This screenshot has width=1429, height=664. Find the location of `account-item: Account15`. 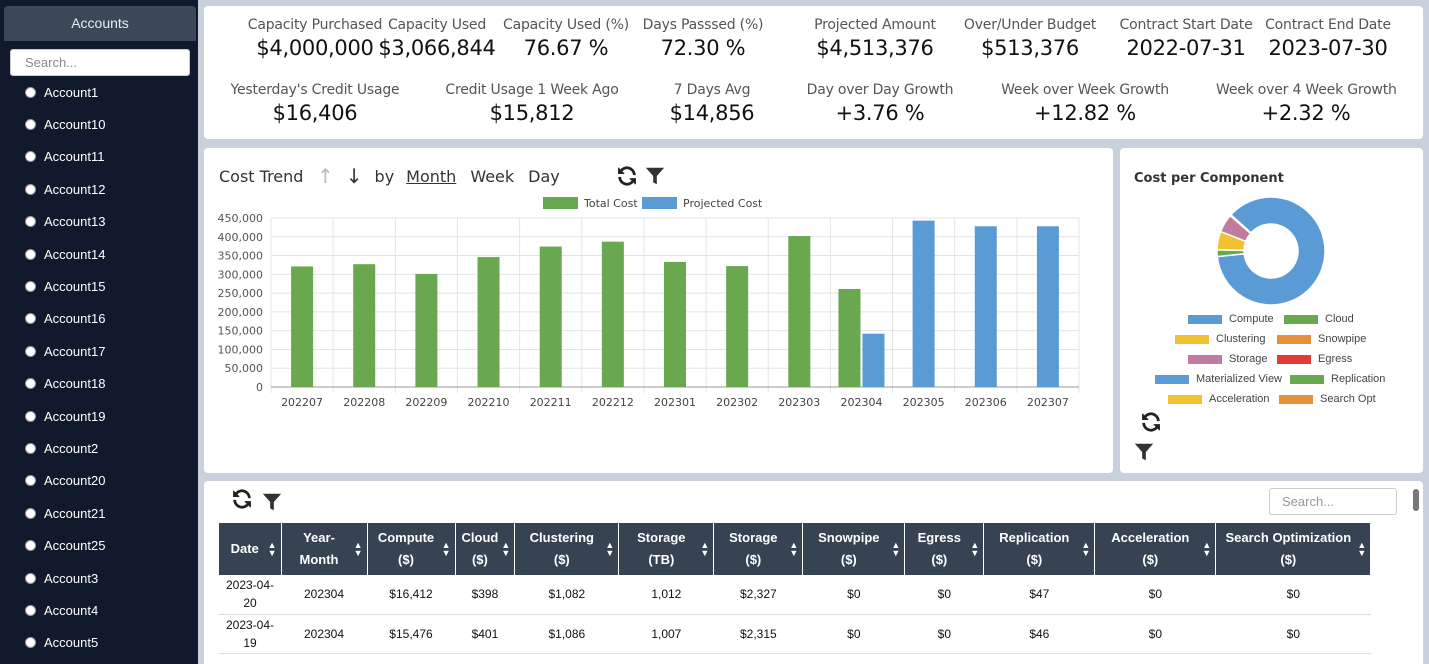

account-item: Account15 is located at coordinates (99, 286).